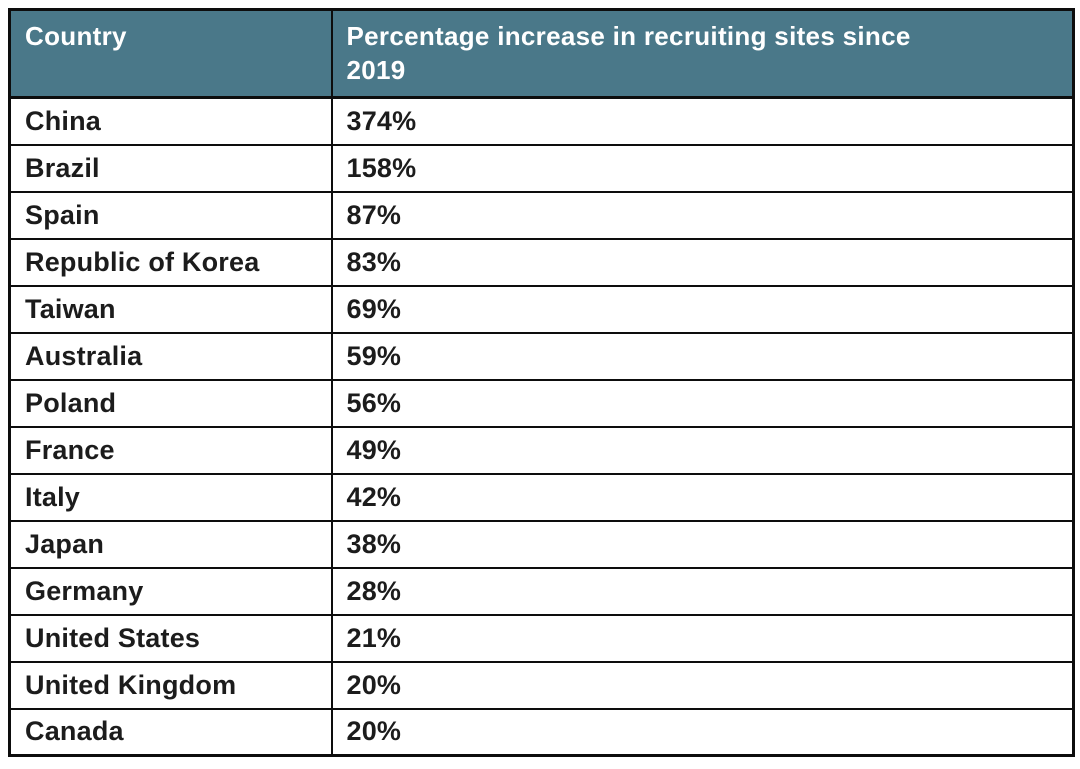  What do you see at coordinates (702, 638) in the screenshot?
I see `percentage-cell: 21%` at bounding box center [702, 638].